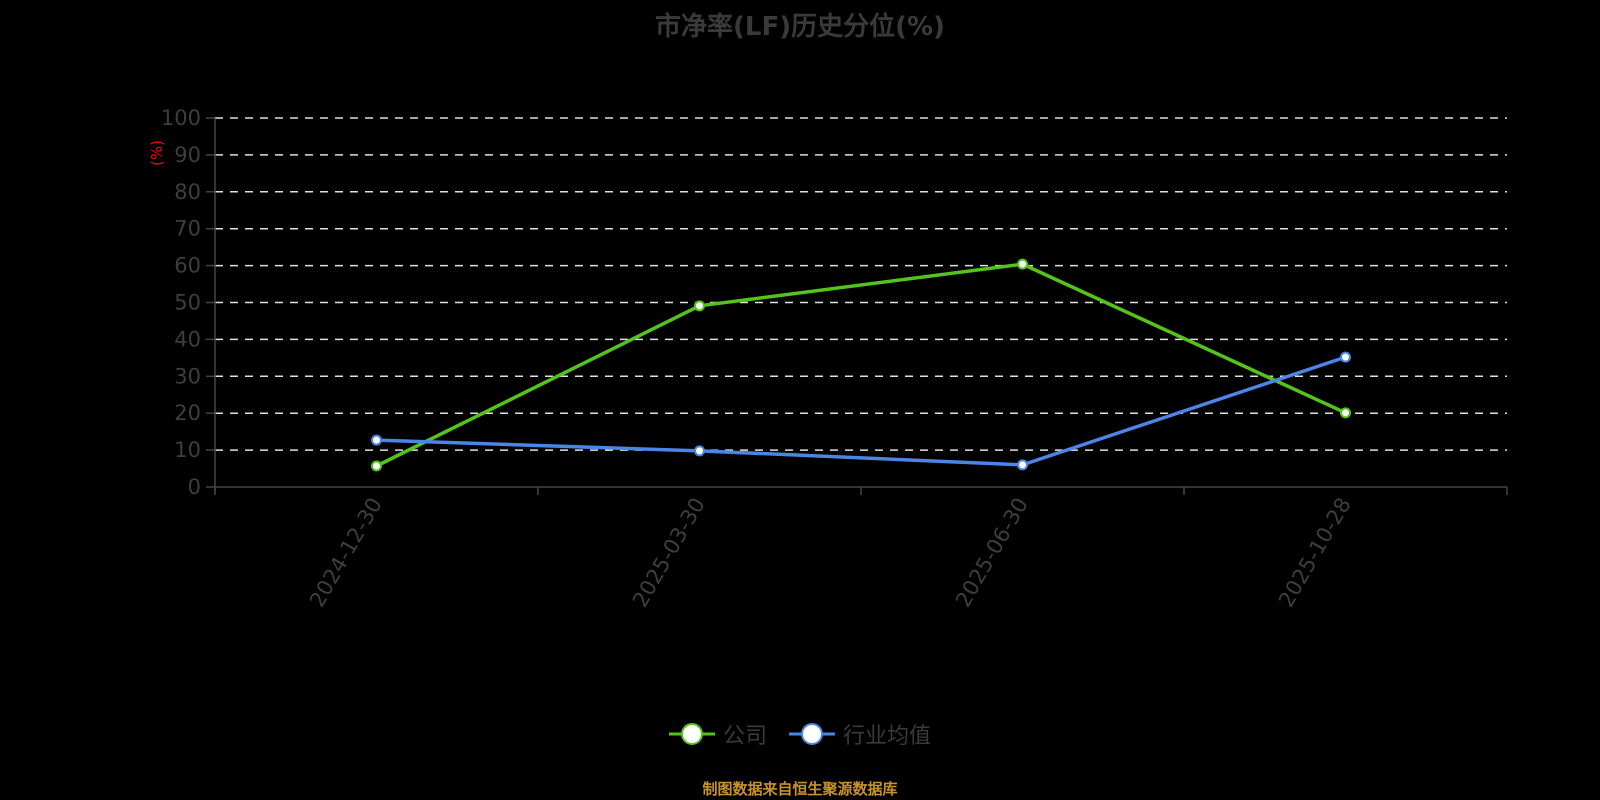 This screenshot has height=800, width=1600. I want to click on data-source-footer: 制图数据来自恒生聚源数据库, so click(800, 789).